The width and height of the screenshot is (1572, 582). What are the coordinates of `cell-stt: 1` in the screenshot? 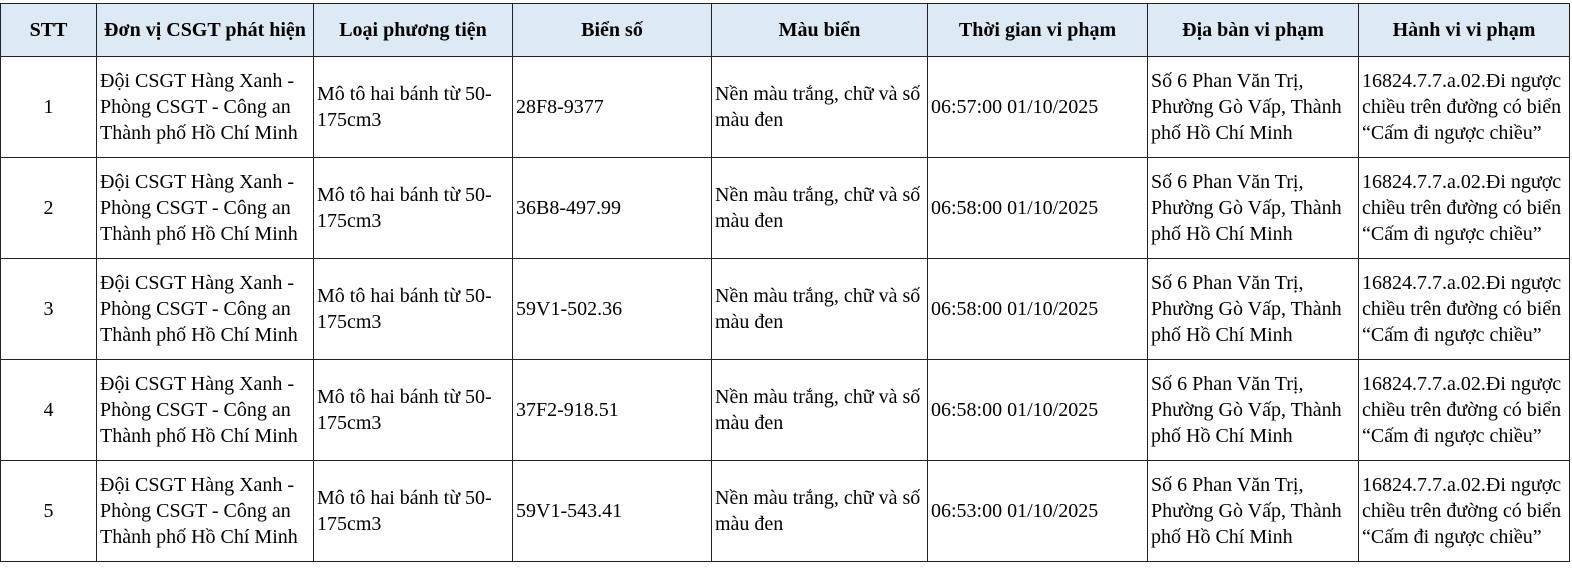 It's located at (48, 107).